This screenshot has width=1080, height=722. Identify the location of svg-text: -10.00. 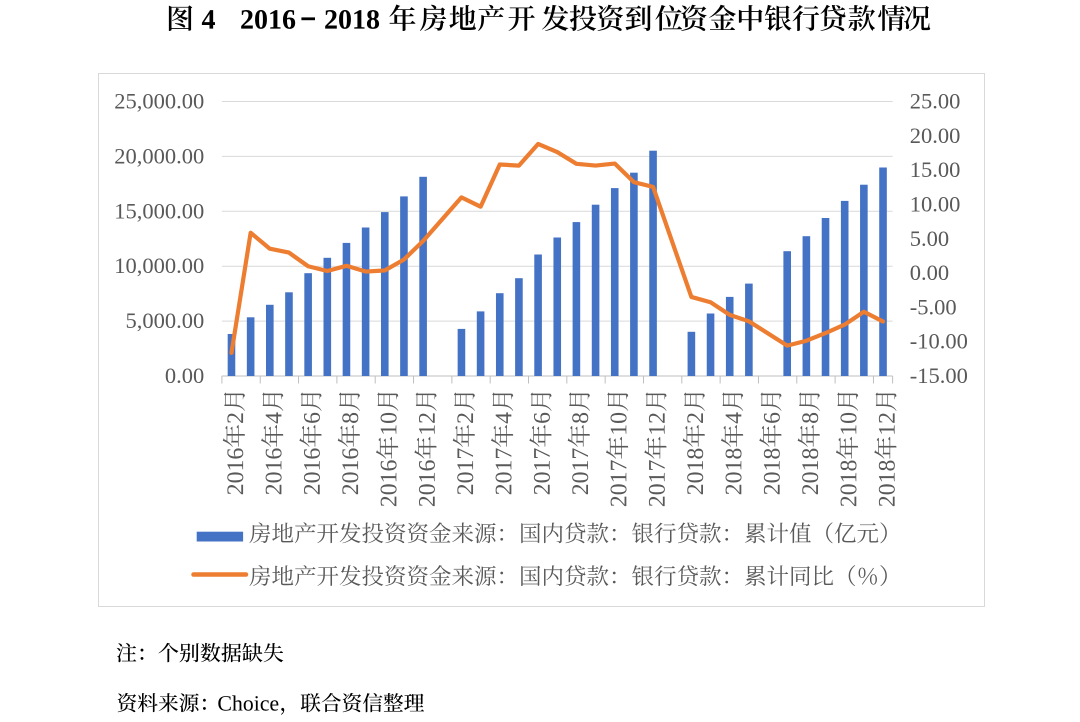
(939, 341).